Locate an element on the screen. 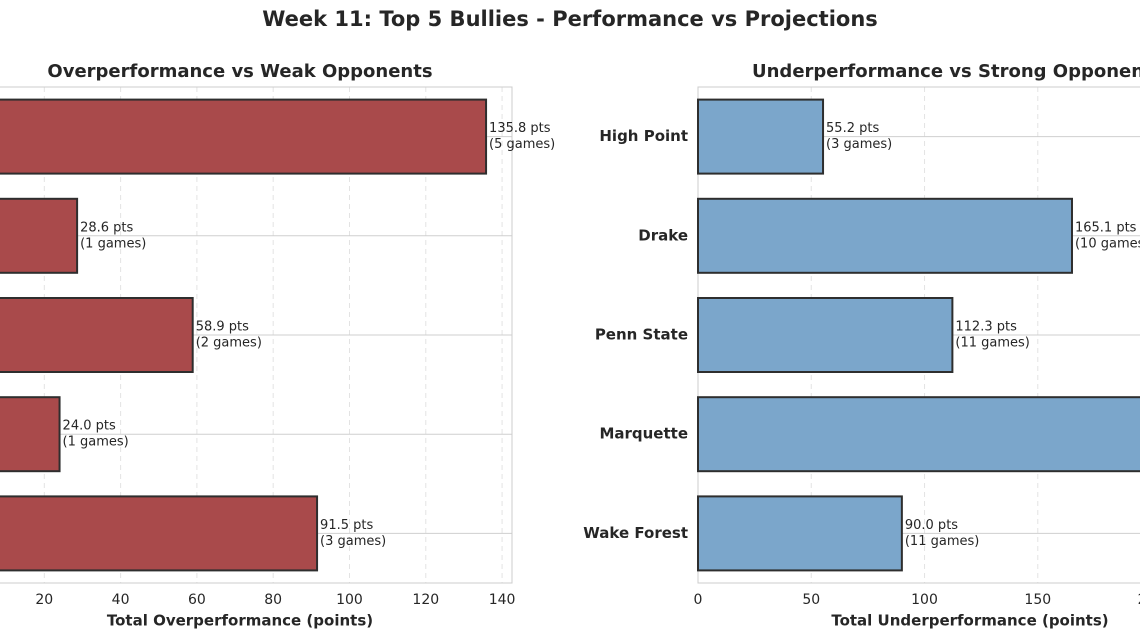  y-tick-label: High Point is located at coordinates (643, 136).